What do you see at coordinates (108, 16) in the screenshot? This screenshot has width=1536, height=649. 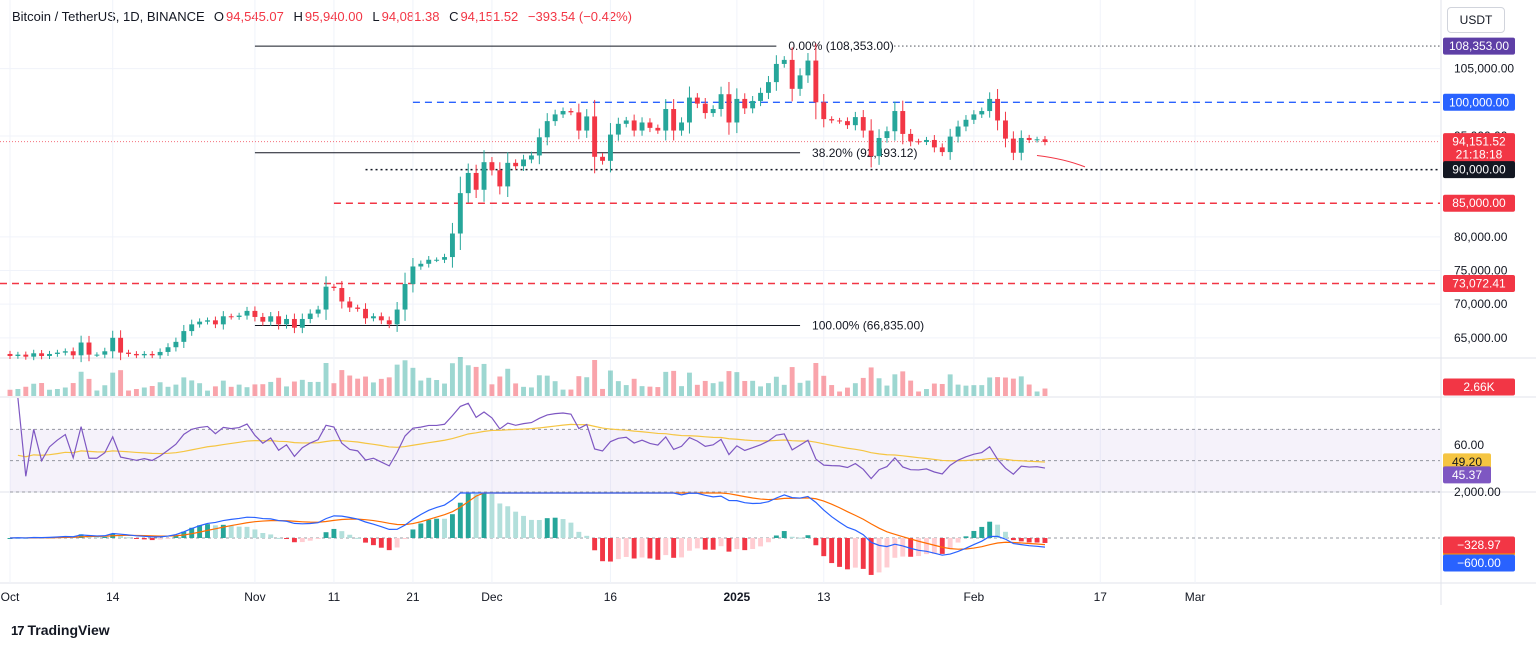 I see `symbol-title: Bitcoin / TetherUS, 1D, BINANCE` at bounding box center [108, 16].